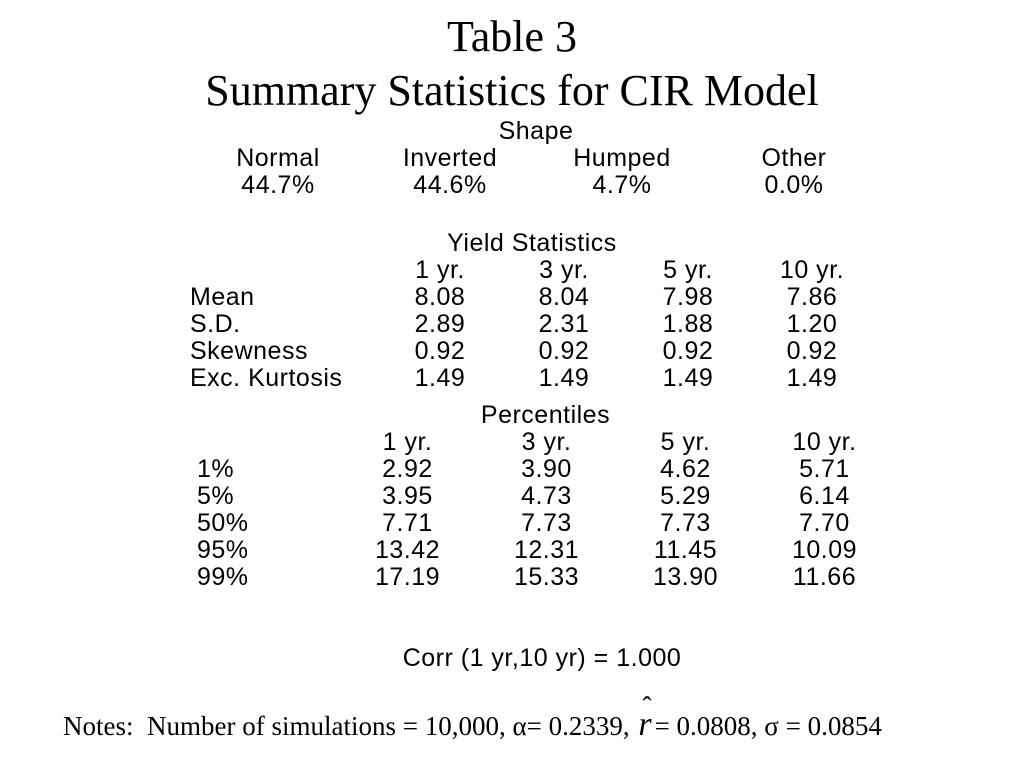  What do you see at coordinates (685, 550) in the screenshot?
I see `value-cell: 11.45` at bounding box center [685, 550].